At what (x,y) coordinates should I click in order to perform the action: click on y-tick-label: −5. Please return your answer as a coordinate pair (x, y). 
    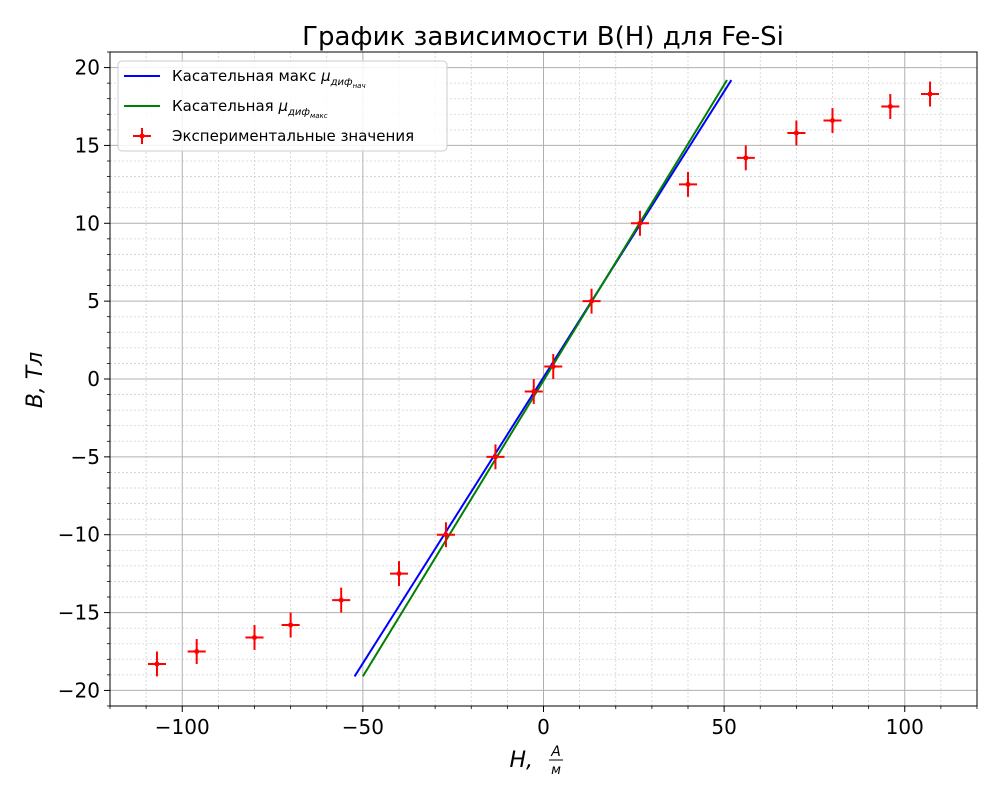
    Looking at the image, I should click on (85, 457).